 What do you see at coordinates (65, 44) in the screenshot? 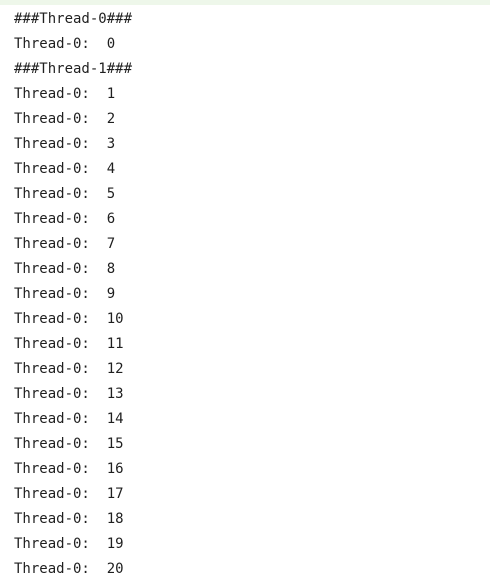
I see `console-line: Thread-0: 0` at bounding box center [65, 44].